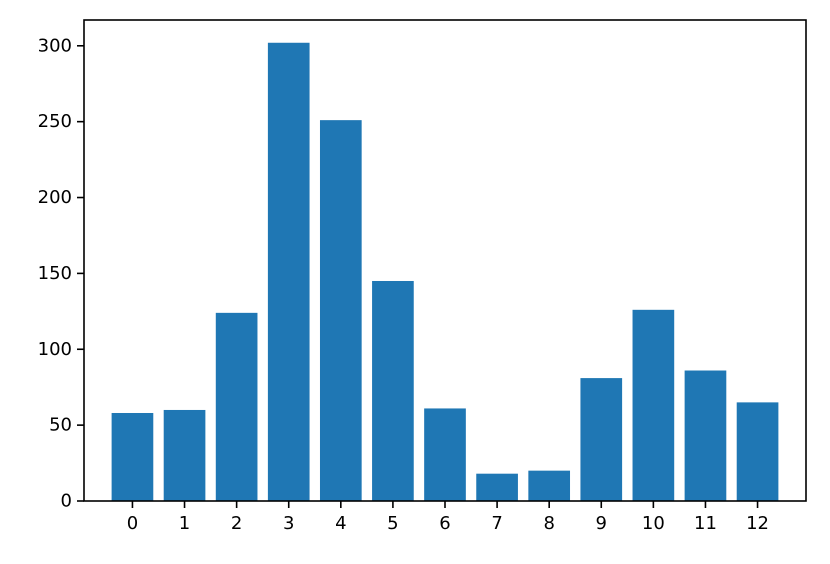 Image resolution: width=830 pixels, height=564 pixels. I want to click on x-tick-label: 0, so click(132, 523).